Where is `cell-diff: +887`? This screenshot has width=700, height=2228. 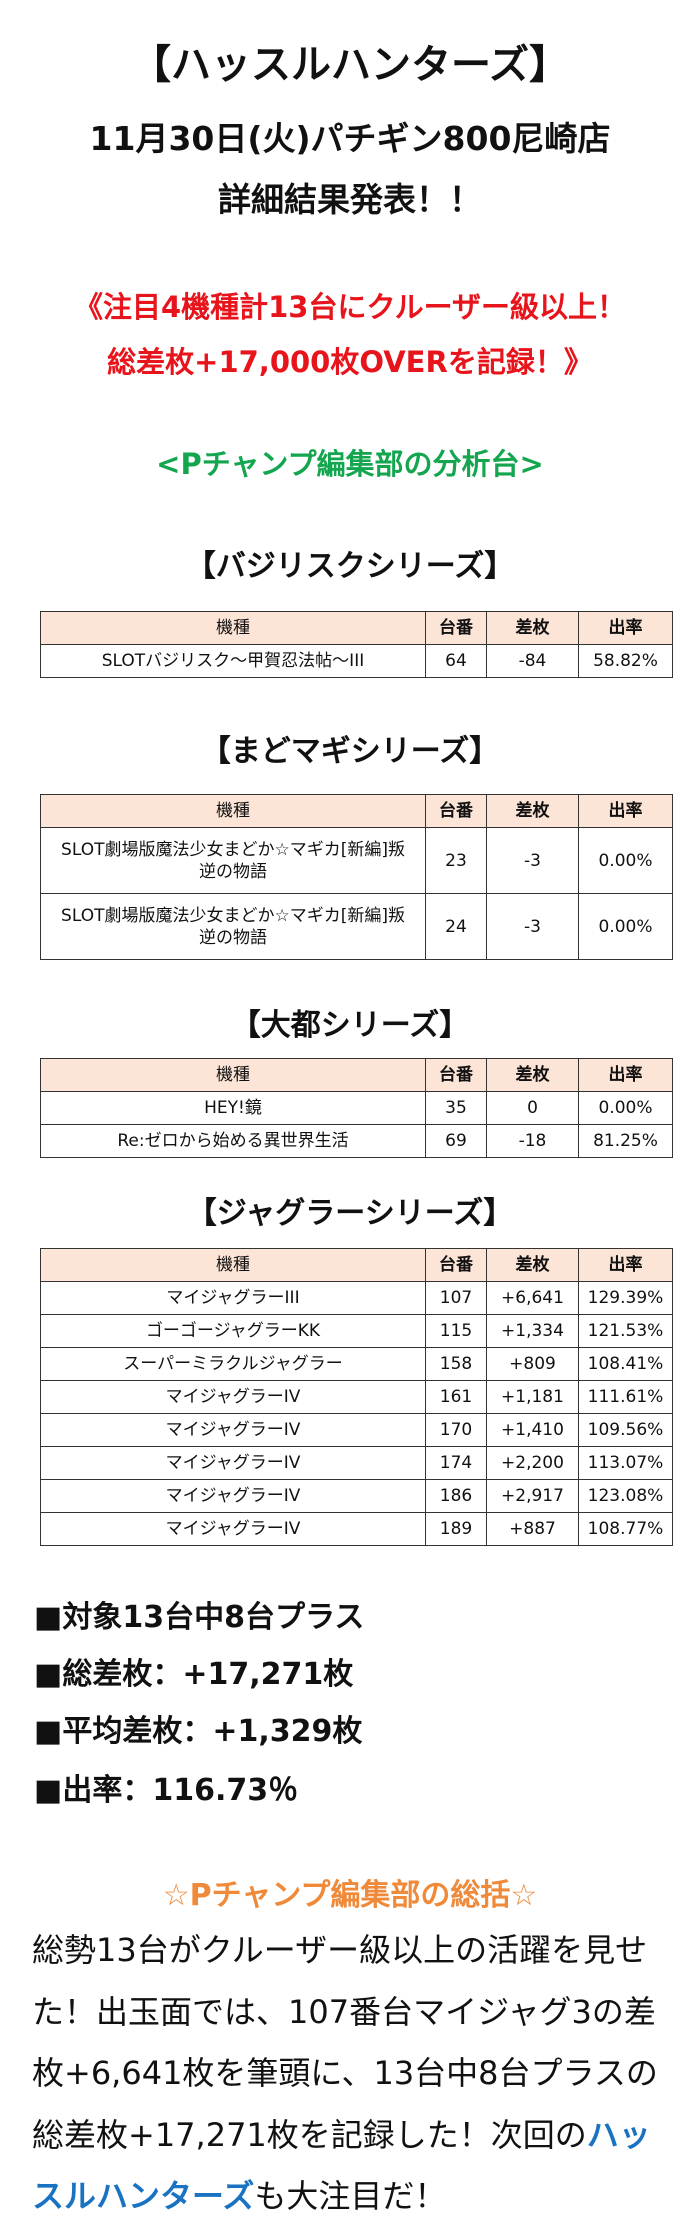 cell-diff: +887 is located at coordinates (532, 1529).